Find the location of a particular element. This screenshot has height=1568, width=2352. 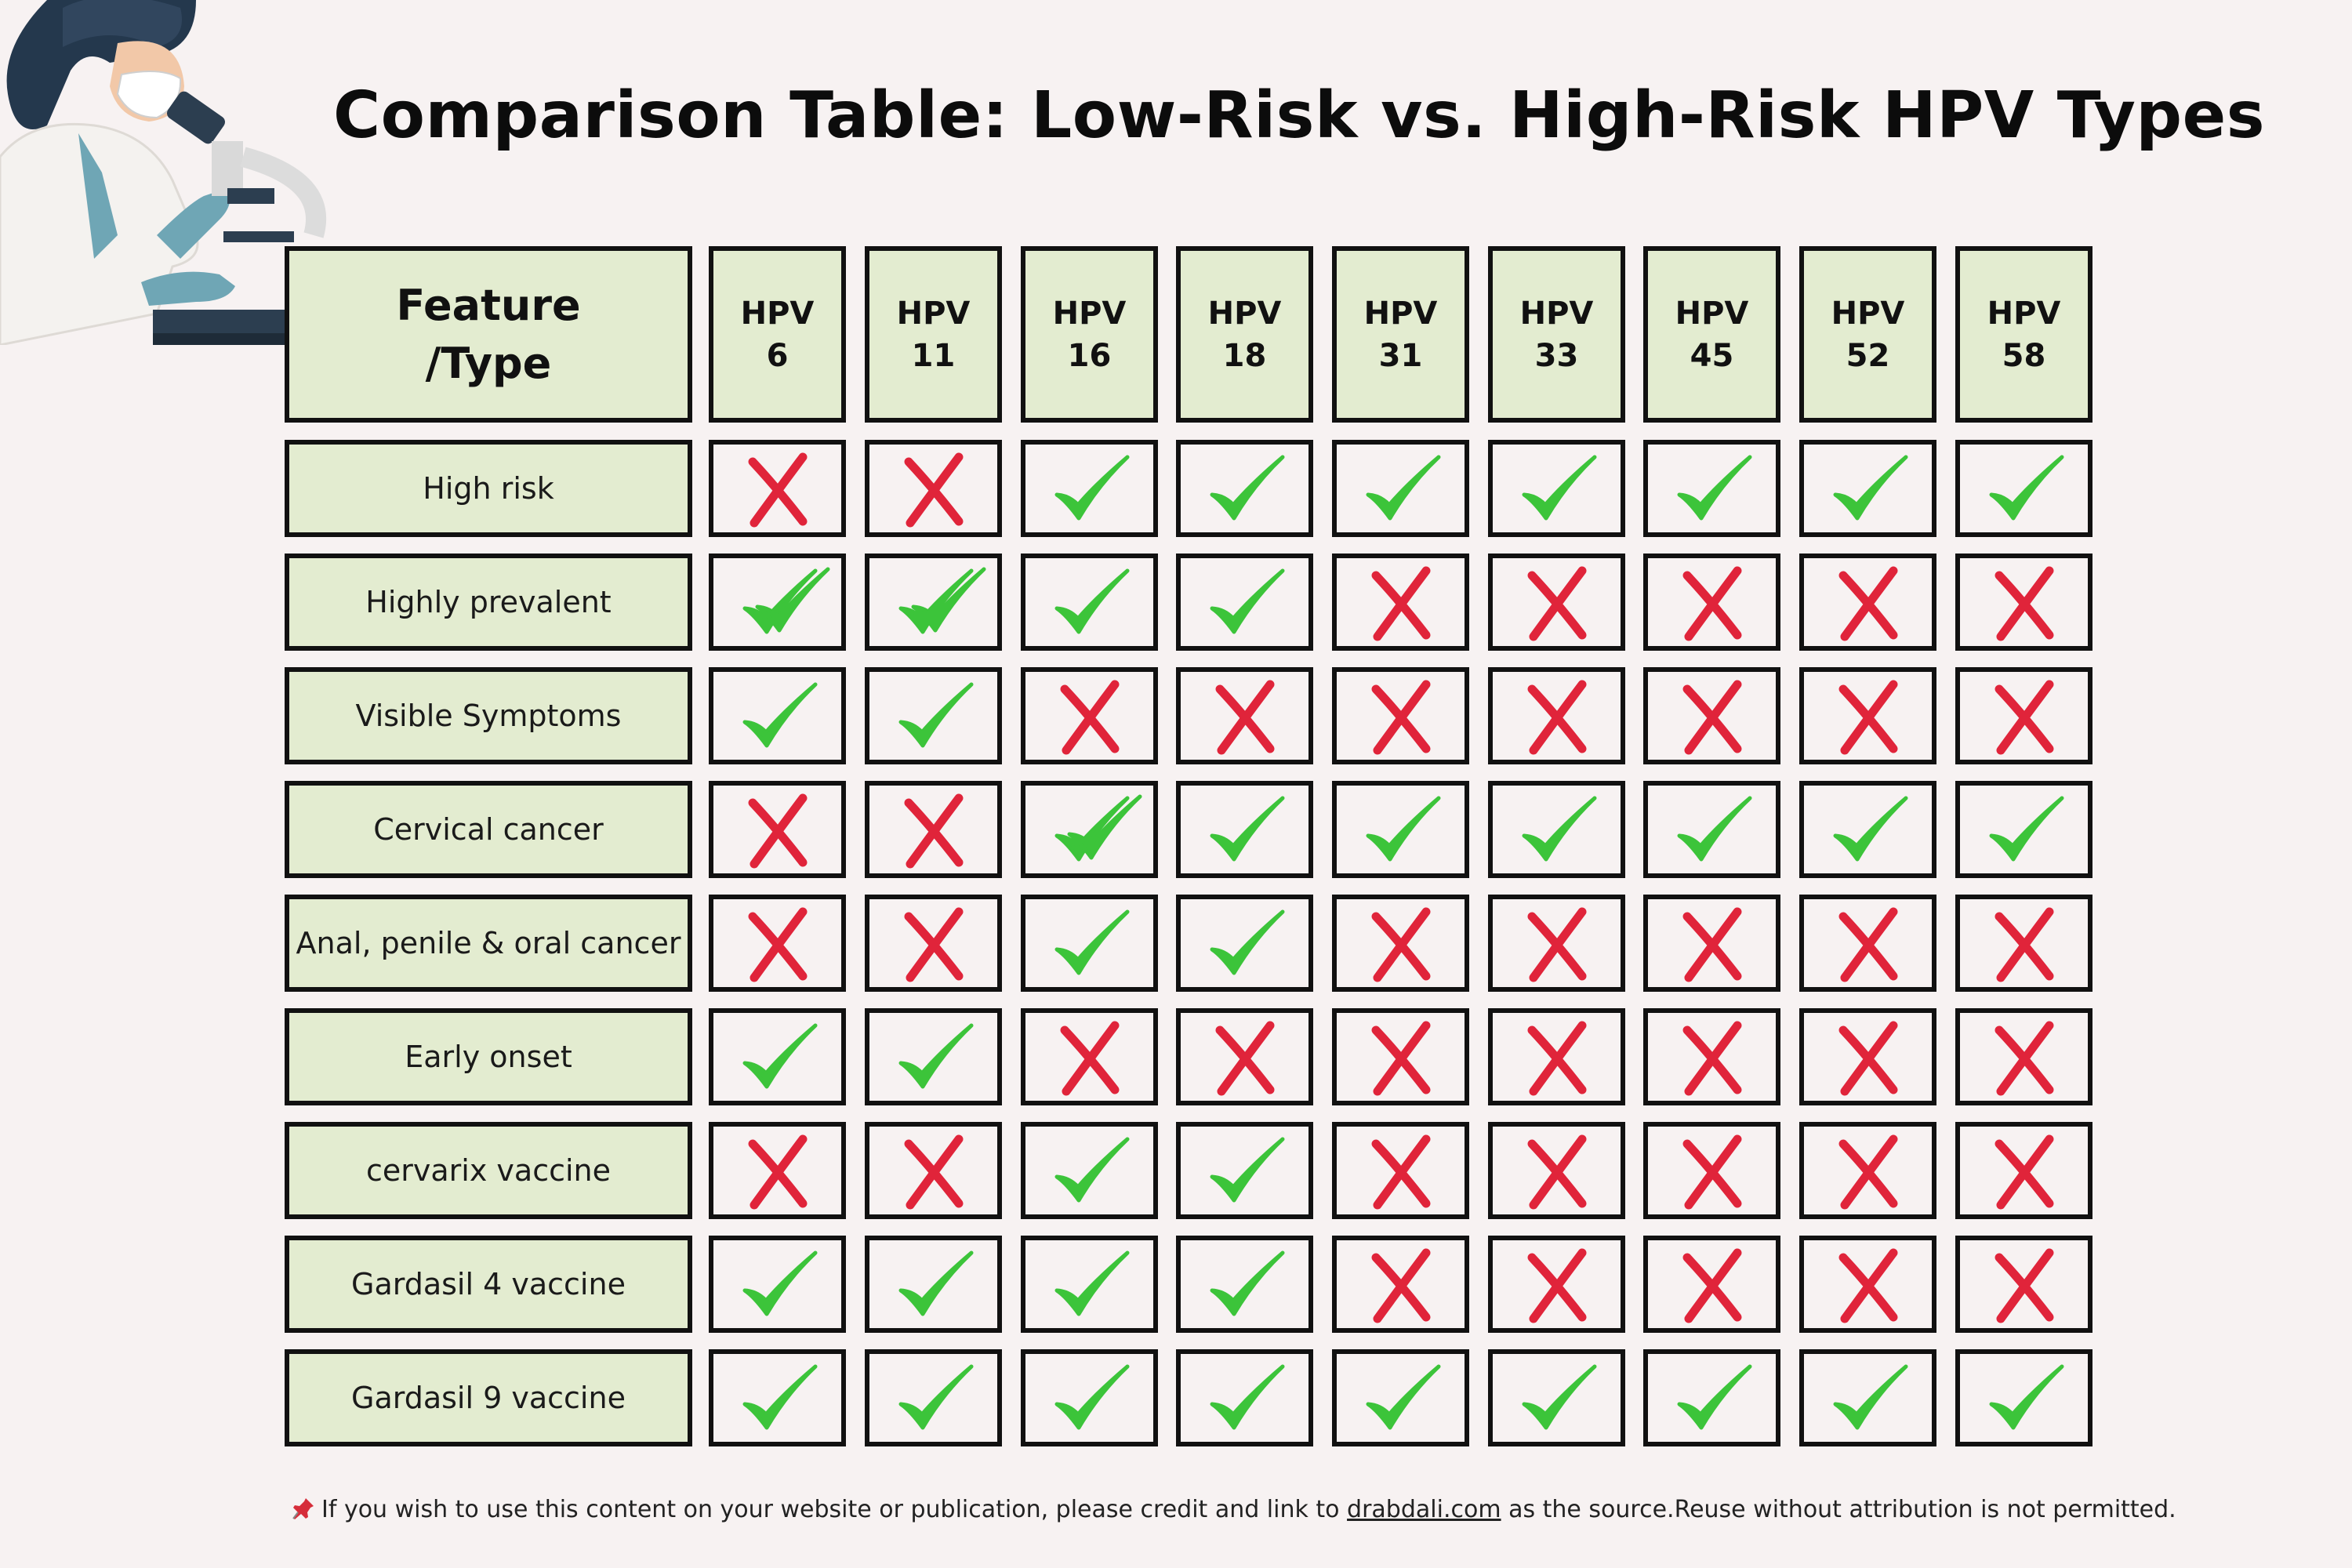

row-label: cervarix vaccine is located at coordinates (489, 1170).